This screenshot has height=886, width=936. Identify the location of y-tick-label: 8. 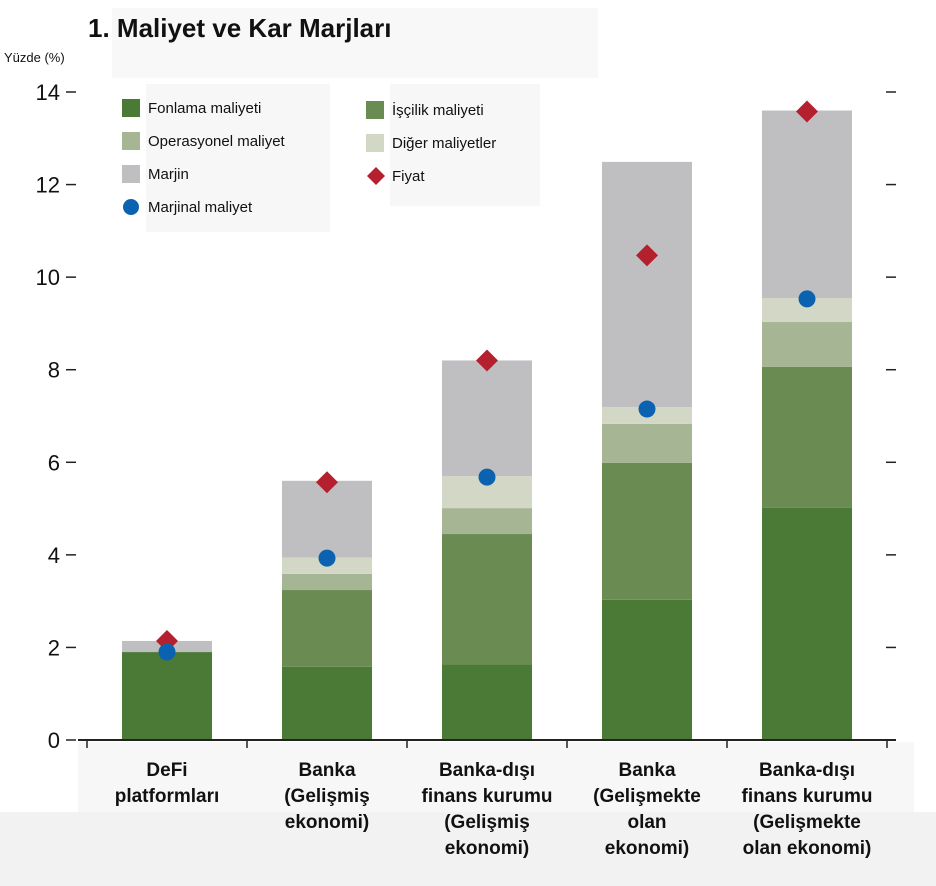
(54, 370).